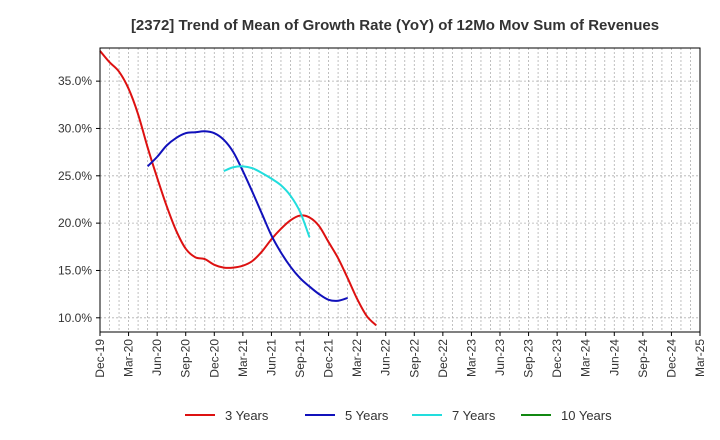 The width and height of the screenshot is (720, 440). I want to click on series-line-5-years, so click(247, 216).